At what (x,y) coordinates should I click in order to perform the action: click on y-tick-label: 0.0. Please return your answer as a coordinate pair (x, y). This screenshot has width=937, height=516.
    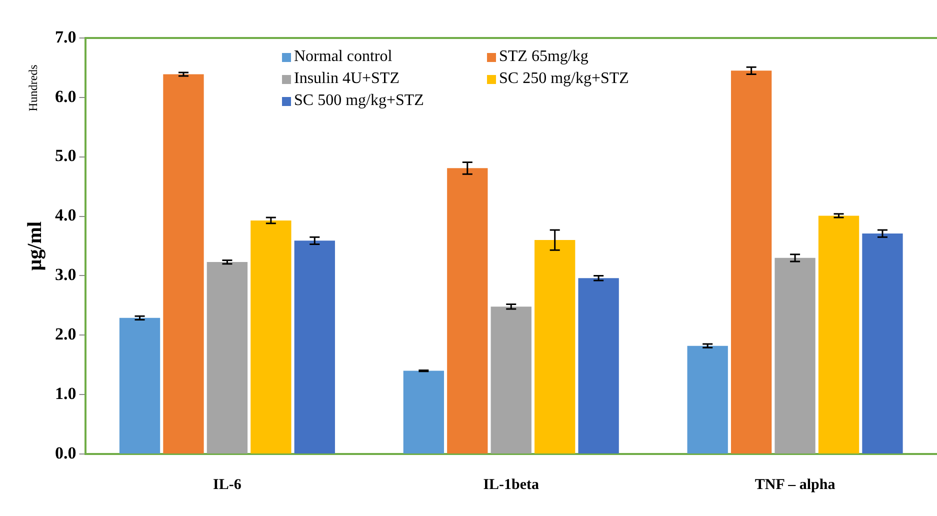
    Looking at the image, I should click on (65, 452).